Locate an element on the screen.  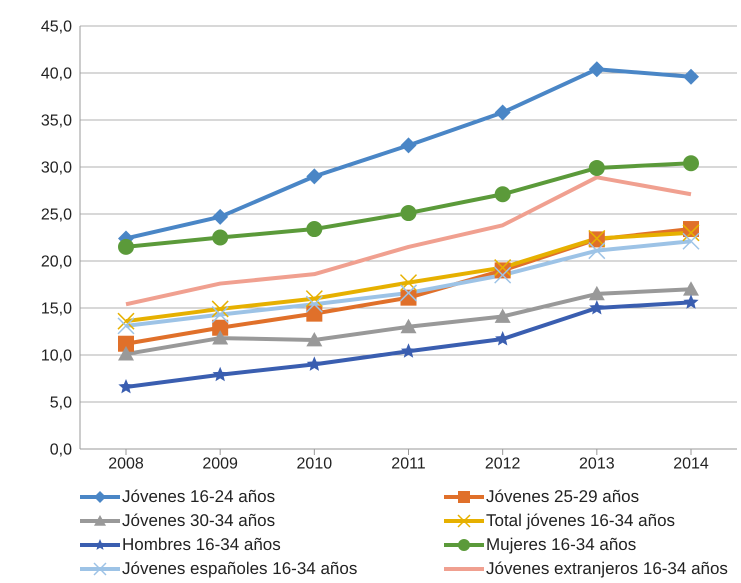
y-tick-label: 25,0 is located at coordinates (56, 215).